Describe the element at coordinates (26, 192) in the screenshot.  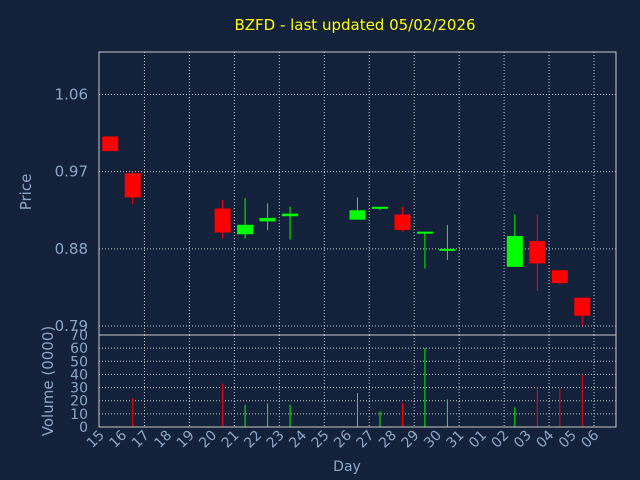
I see `price-axis-label: Price` at that location.